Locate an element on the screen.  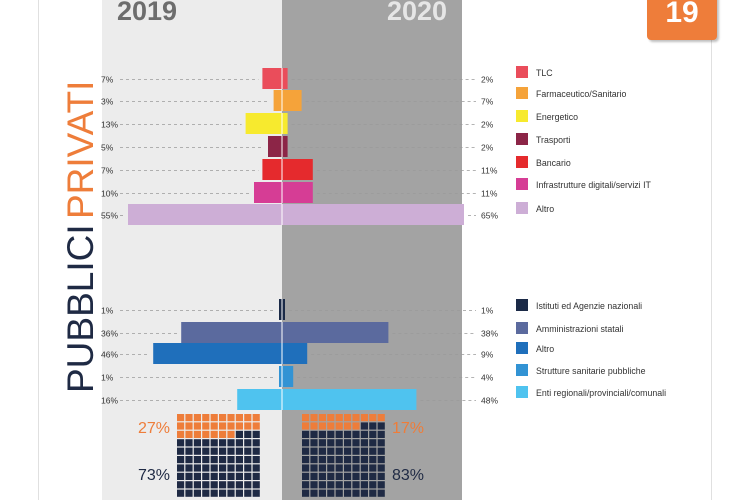
year-2019-label: 2019 is located at coordinates (147, 13).